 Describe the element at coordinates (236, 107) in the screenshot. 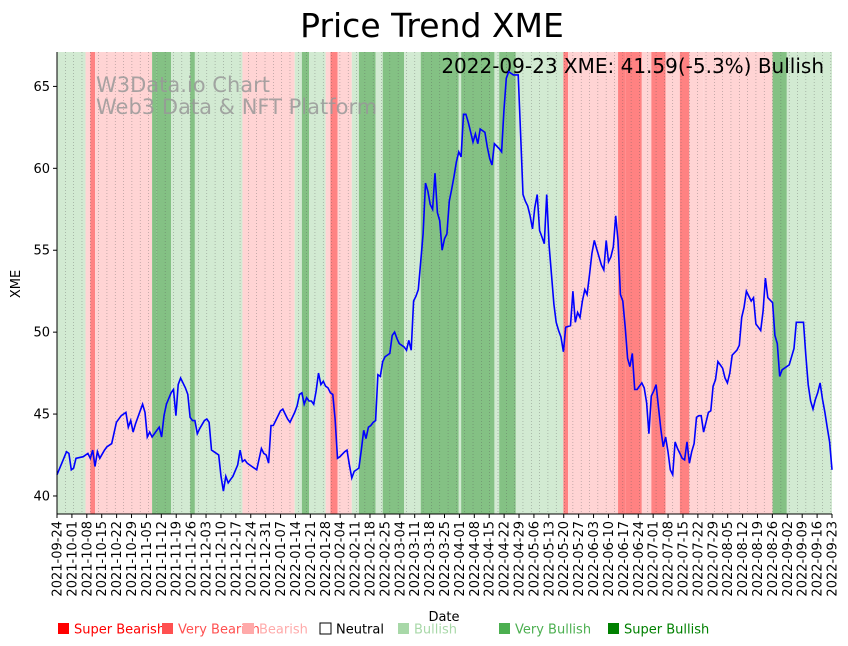

I see `watermark-line-2: Web3 Data & NFT Platform` at that location.